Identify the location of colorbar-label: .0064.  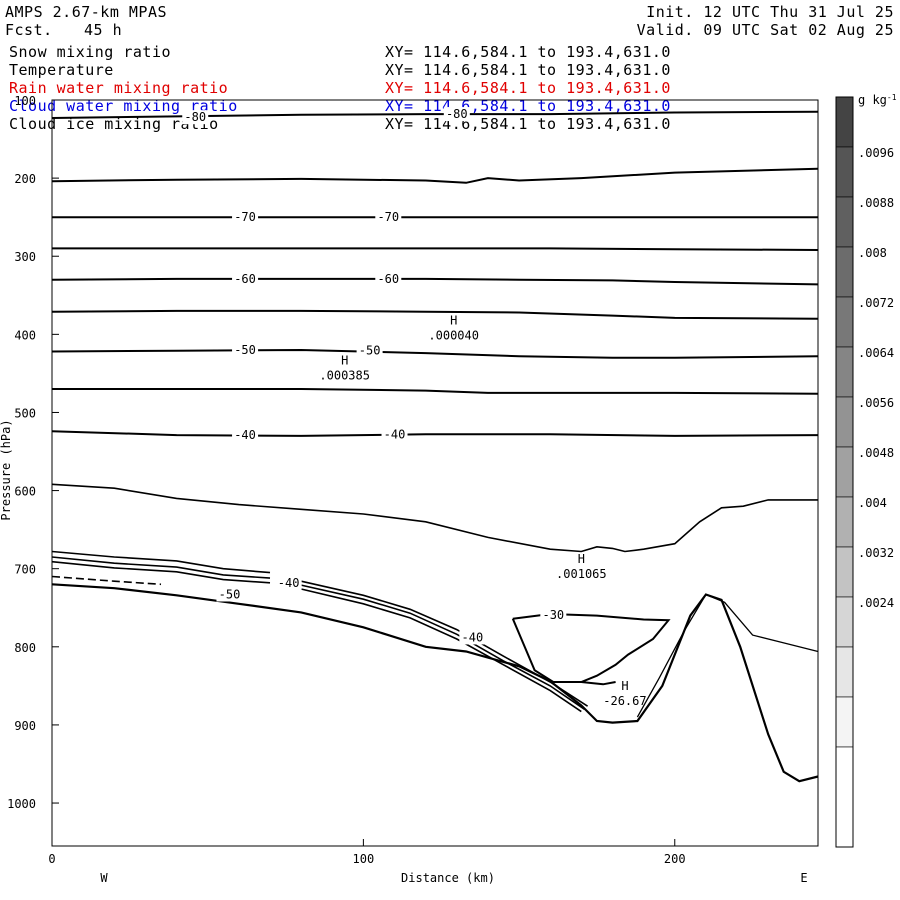
(876, 353).